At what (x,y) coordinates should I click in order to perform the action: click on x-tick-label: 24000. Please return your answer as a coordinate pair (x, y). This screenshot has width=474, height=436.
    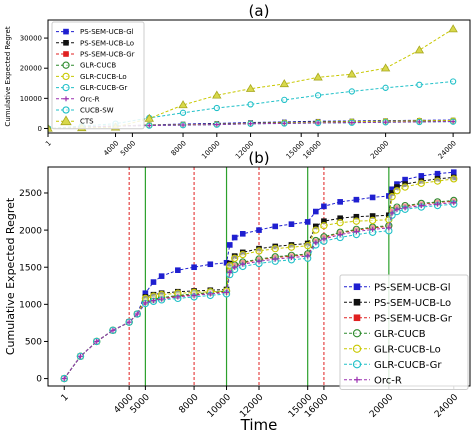
    Looking at the image, I should click on (447, 406).